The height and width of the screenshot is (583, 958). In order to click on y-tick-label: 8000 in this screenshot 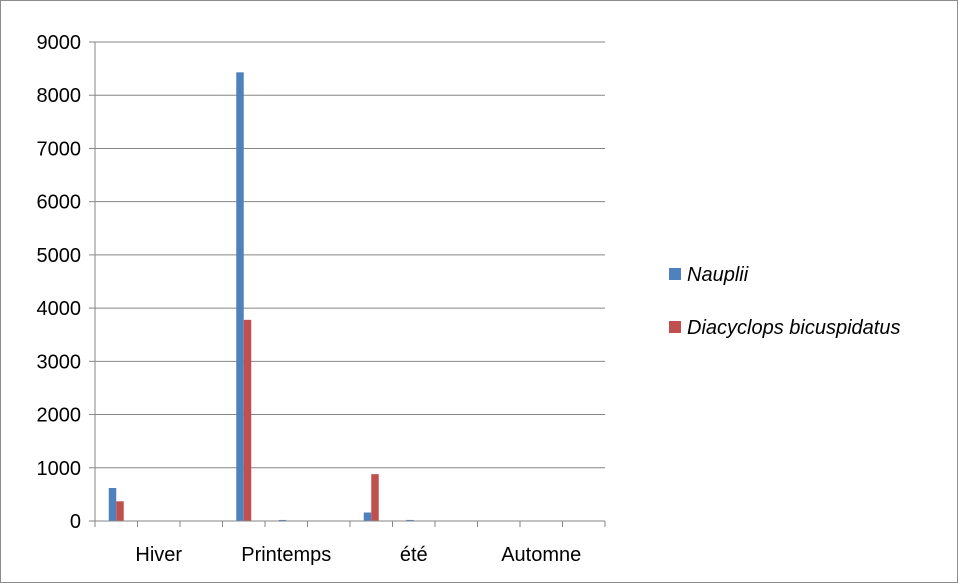, I will do `click(59, 96)`.